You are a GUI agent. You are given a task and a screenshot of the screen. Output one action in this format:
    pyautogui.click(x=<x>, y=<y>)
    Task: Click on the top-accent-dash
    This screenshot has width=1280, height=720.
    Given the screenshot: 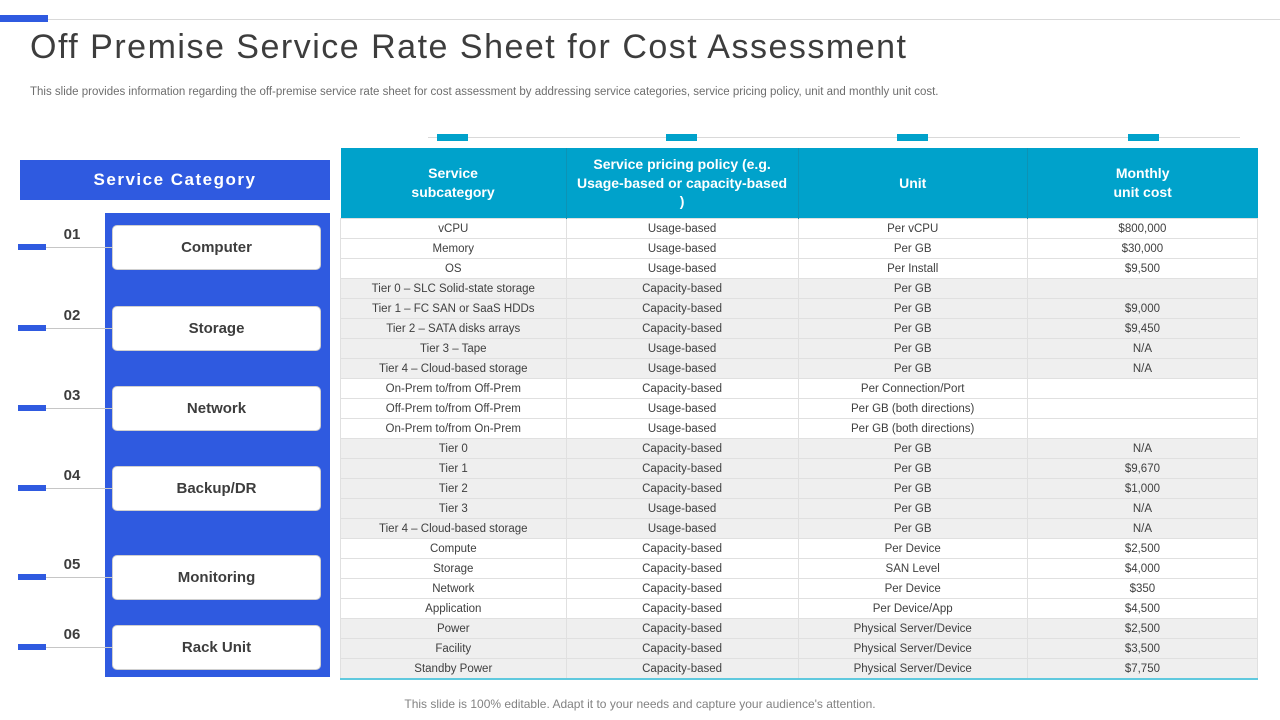 What is the action you would take?
    pyautogui.click(x=24, y=18)
    